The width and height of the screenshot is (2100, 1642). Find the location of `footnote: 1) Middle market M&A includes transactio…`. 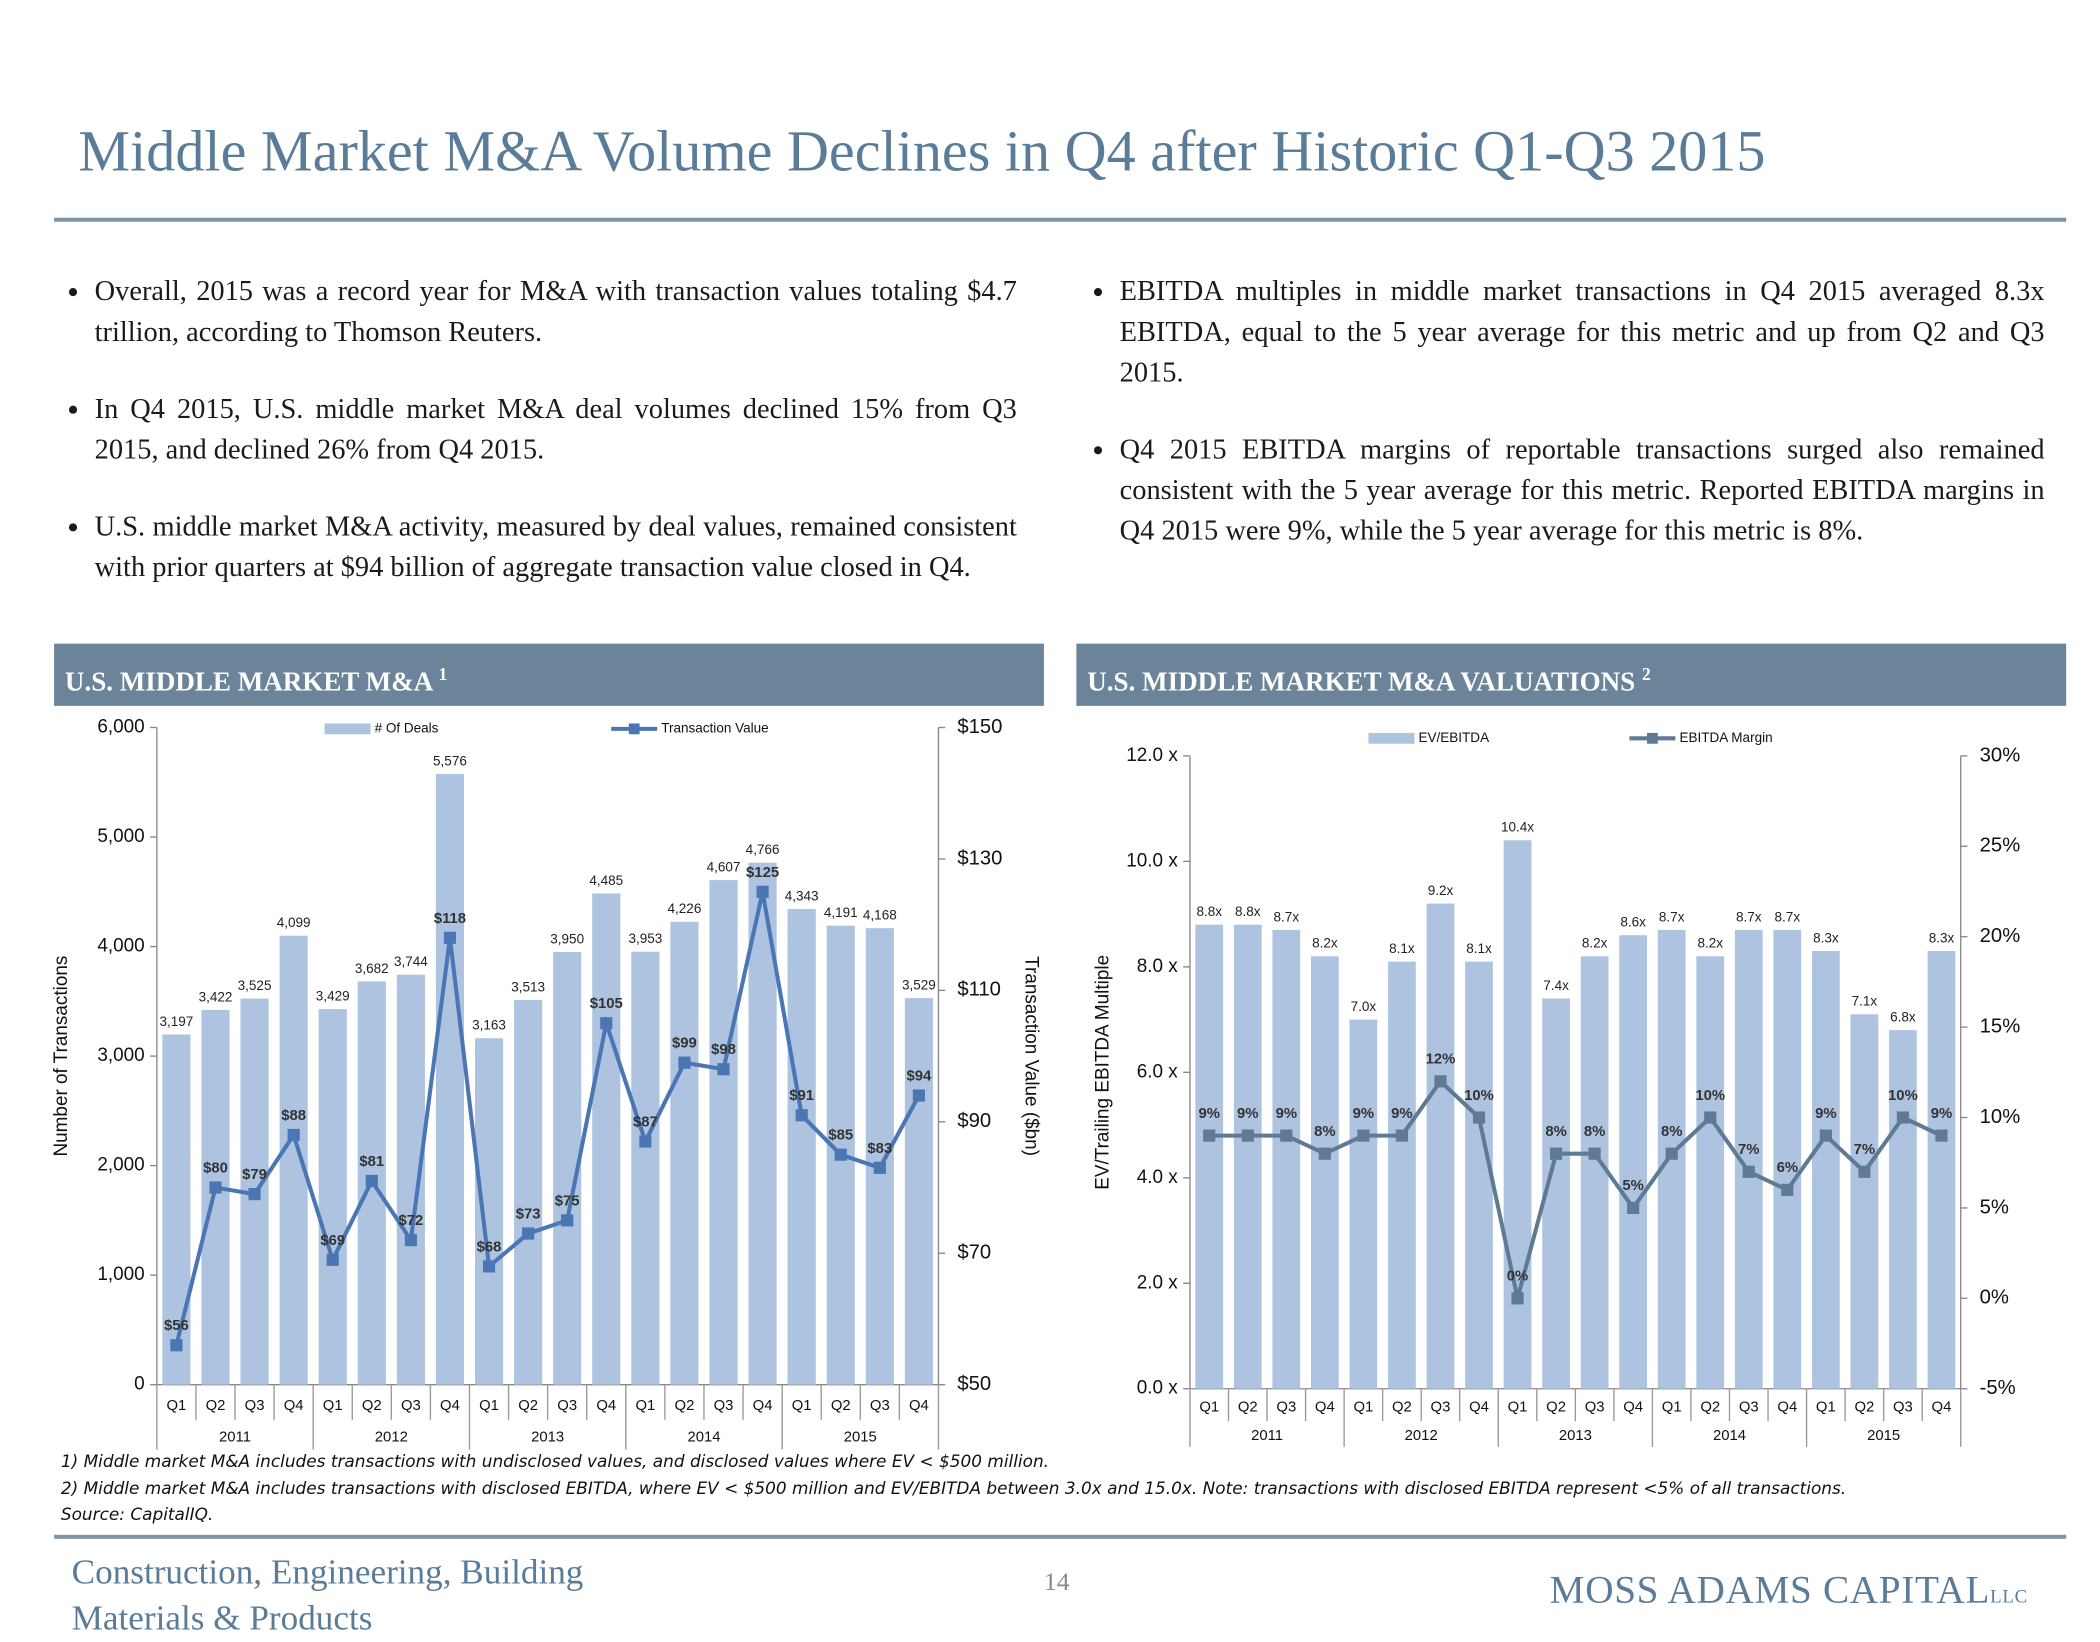

footnote: 1) Middle market M&A includes transactio… is located at coordinates (555, 1461).